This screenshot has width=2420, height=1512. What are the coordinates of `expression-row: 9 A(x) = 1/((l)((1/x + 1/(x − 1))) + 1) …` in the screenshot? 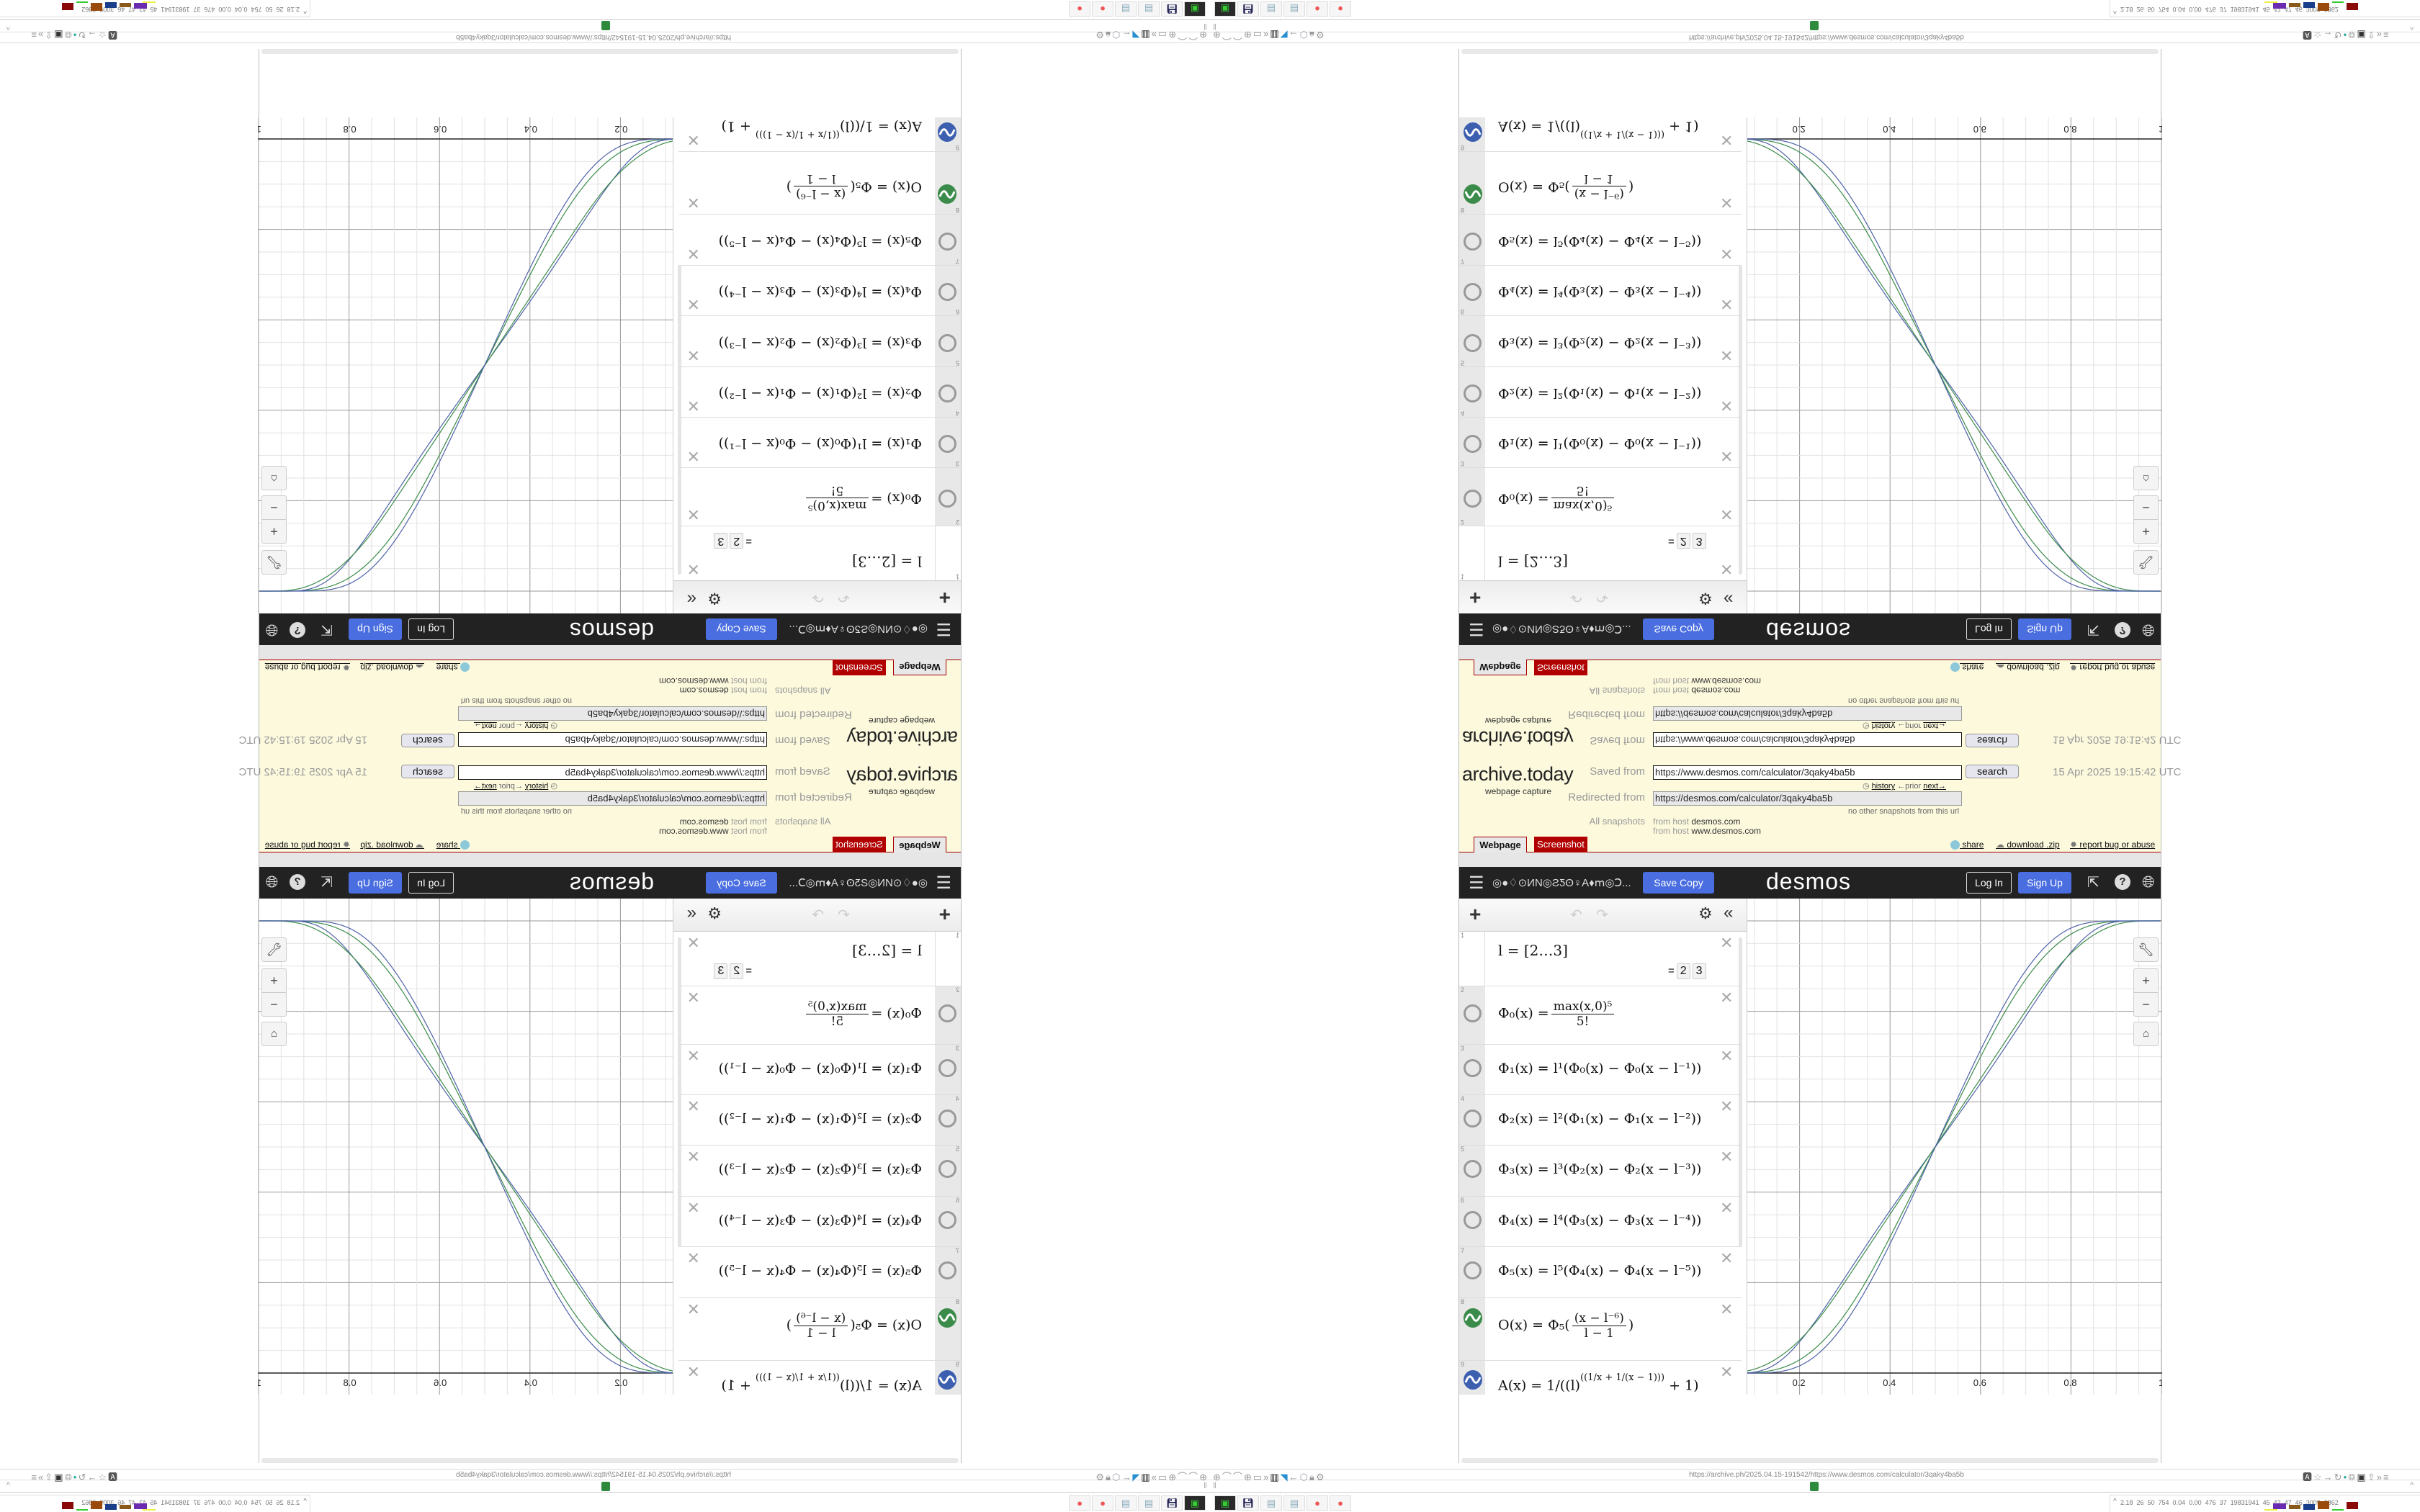 It's located at (819, 134).